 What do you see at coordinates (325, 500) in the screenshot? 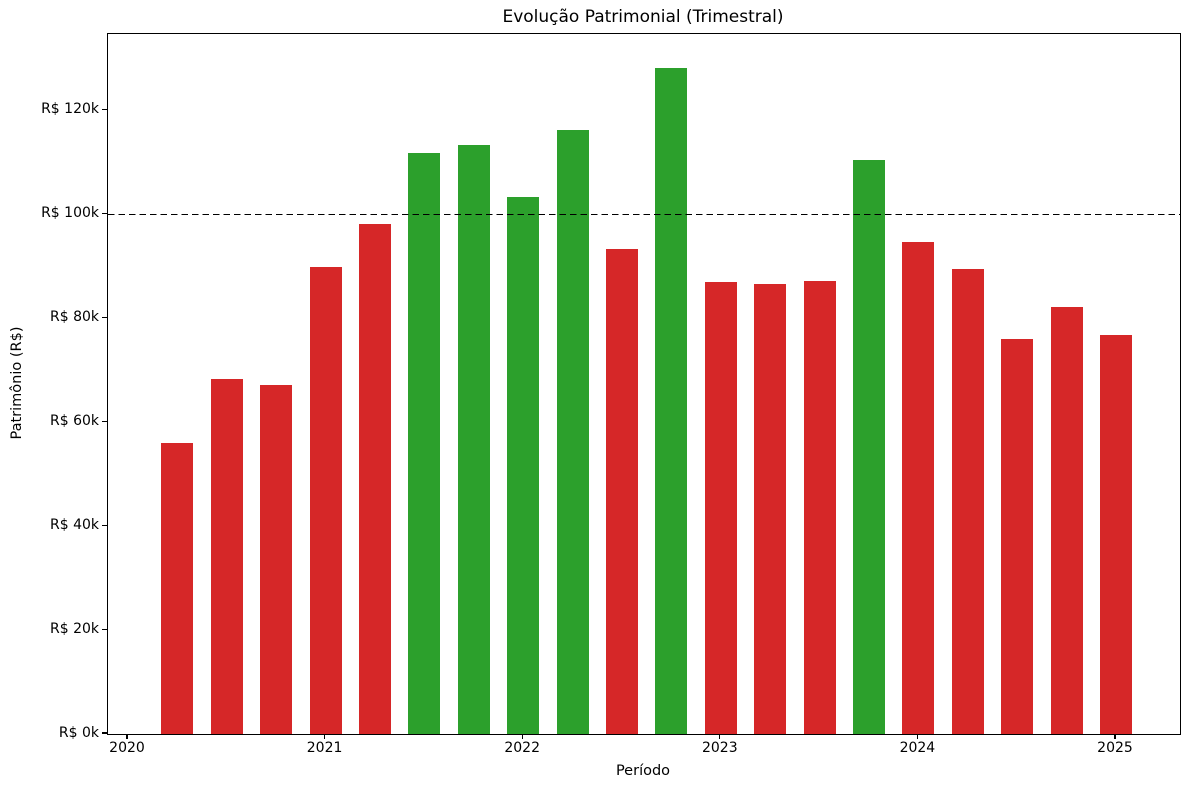
I see `bar-2021-Q1` at bounding box center [325, 500].